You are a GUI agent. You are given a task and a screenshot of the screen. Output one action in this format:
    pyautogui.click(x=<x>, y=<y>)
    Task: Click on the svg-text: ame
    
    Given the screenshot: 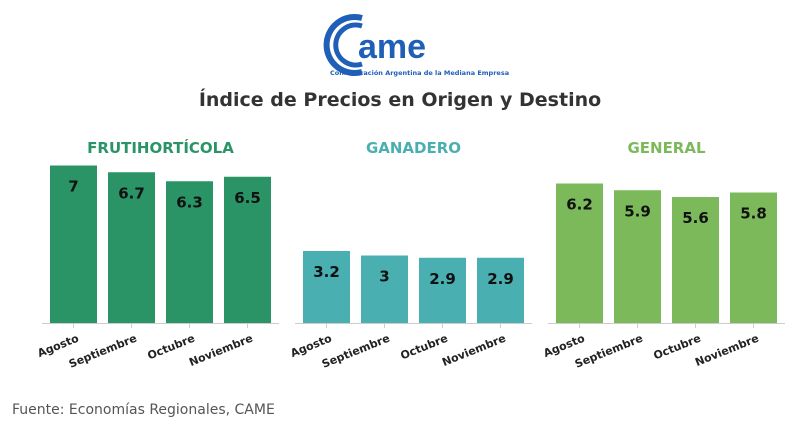 What is the action you would take?
    pyautogui.click(x=392, y=47)
    